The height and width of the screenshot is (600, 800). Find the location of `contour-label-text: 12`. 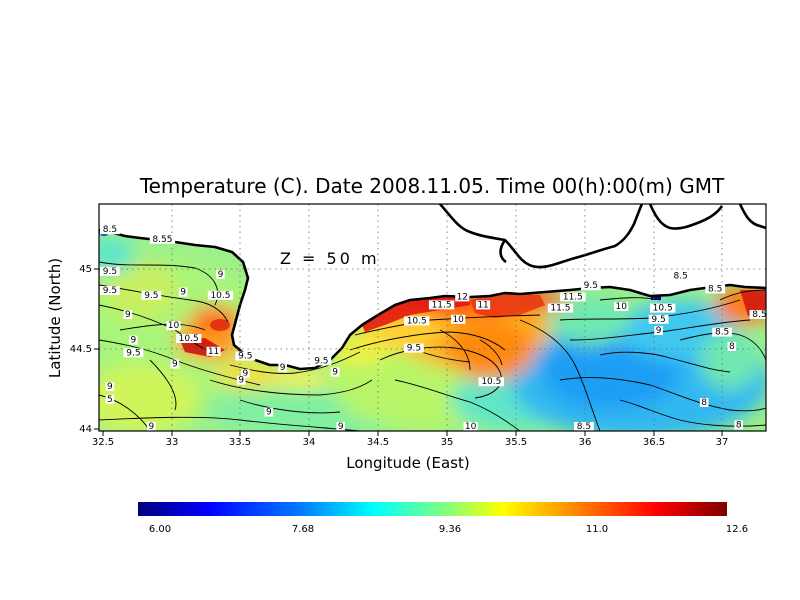

contour-label-text: 12 is located at coordinates (462, 297).